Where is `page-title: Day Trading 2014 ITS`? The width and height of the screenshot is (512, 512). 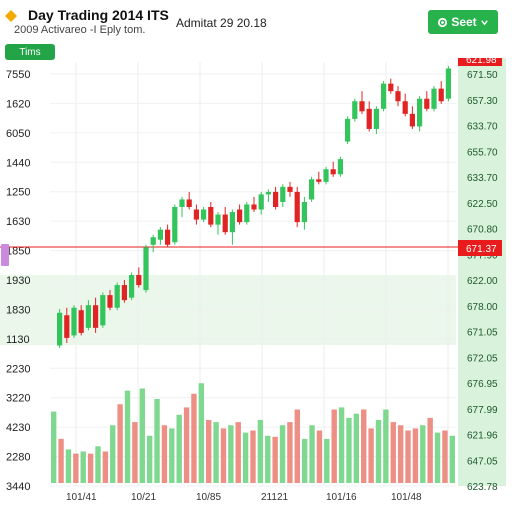 page-title: Day Trading 2014 ITS is located at coordinates (98, 15).